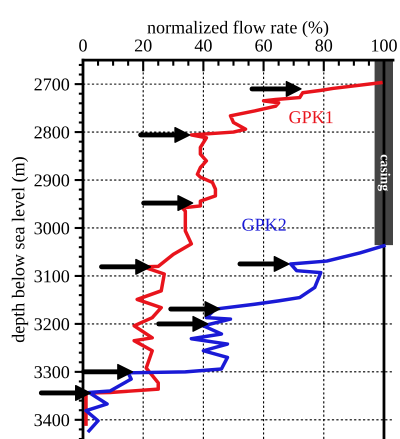 Image resolution: width=400 pixels, height=439 pixels. Describe the element at coordinates (323, 45) in the screenshot. I see `x-tick-label: 80` at that location.